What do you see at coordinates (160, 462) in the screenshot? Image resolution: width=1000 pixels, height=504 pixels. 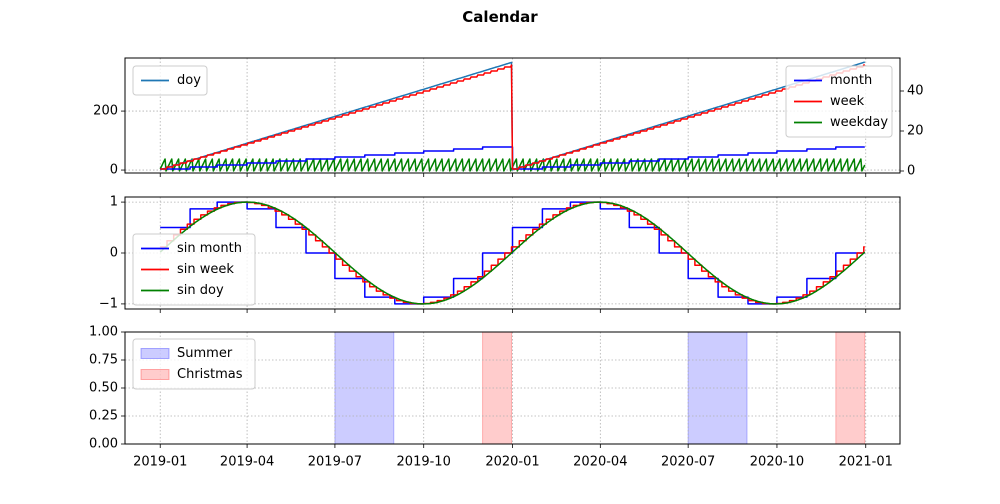 I see `x-tick-label: 2019-01` at bounding box center [160, 462].